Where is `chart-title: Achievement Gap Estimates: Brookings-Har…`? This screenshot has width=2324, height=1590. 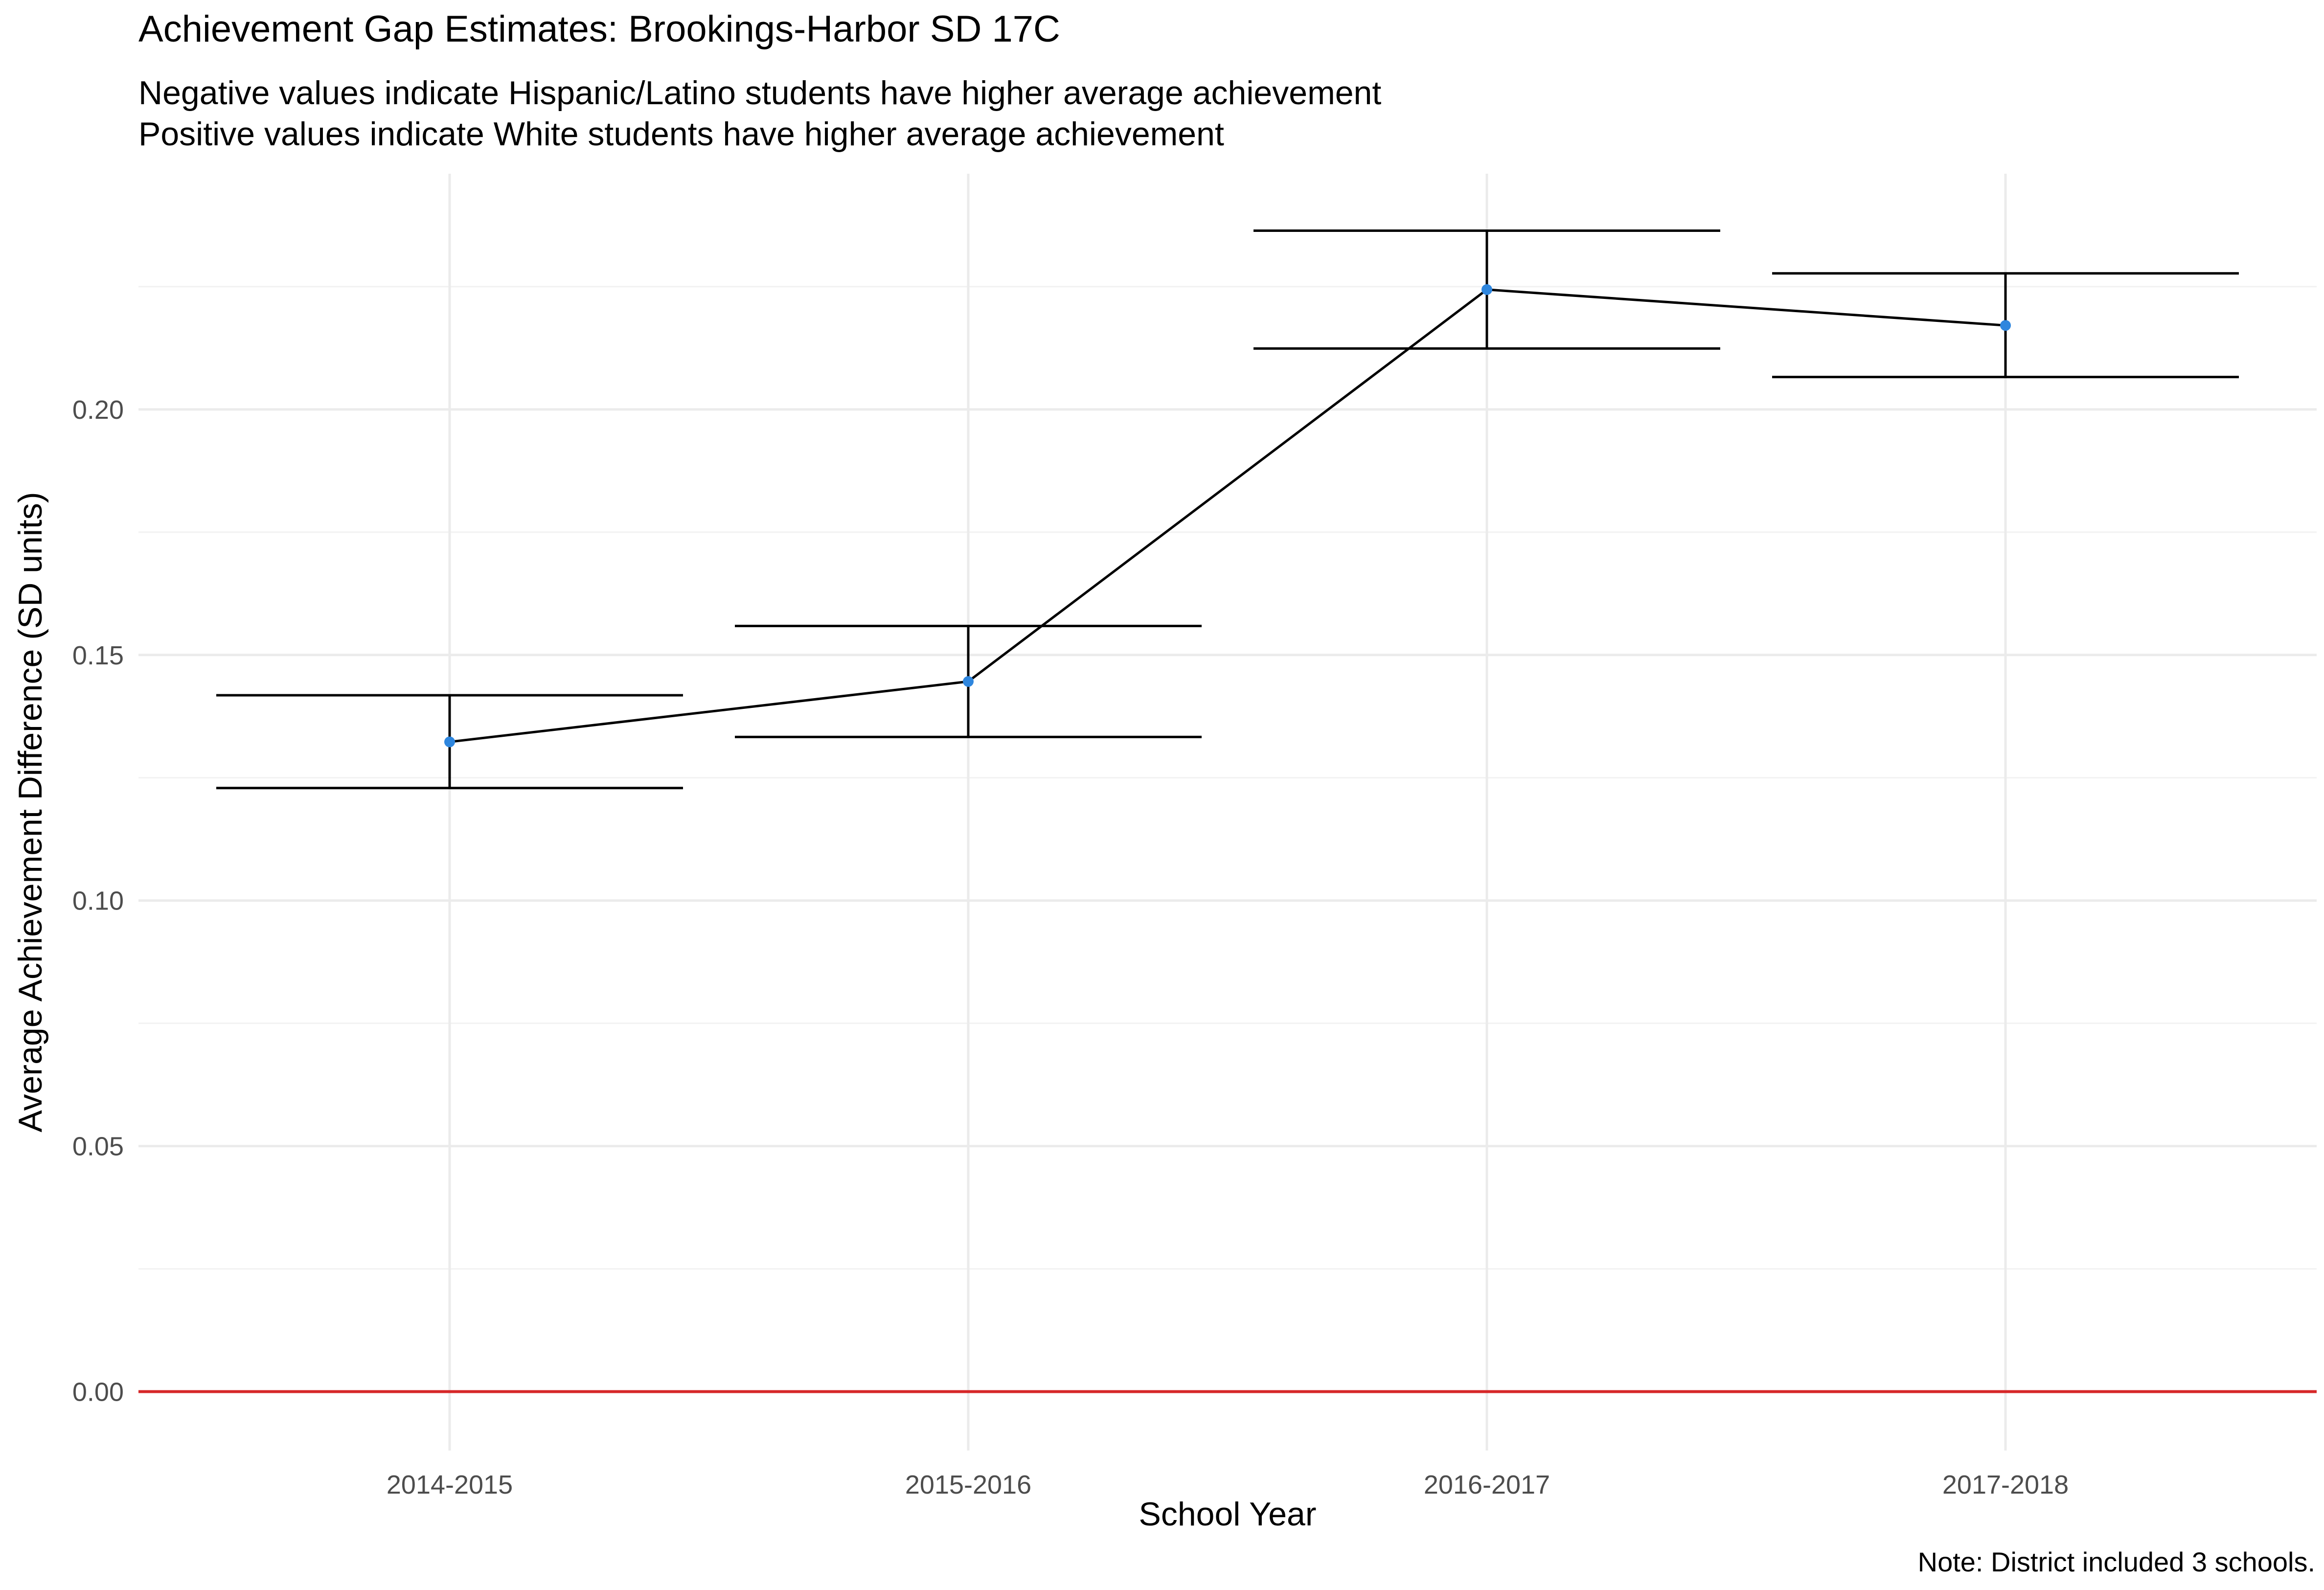 chart-title: Achievement Gap Estimates: Brookings-Har… is located at coordinates (599, 29).